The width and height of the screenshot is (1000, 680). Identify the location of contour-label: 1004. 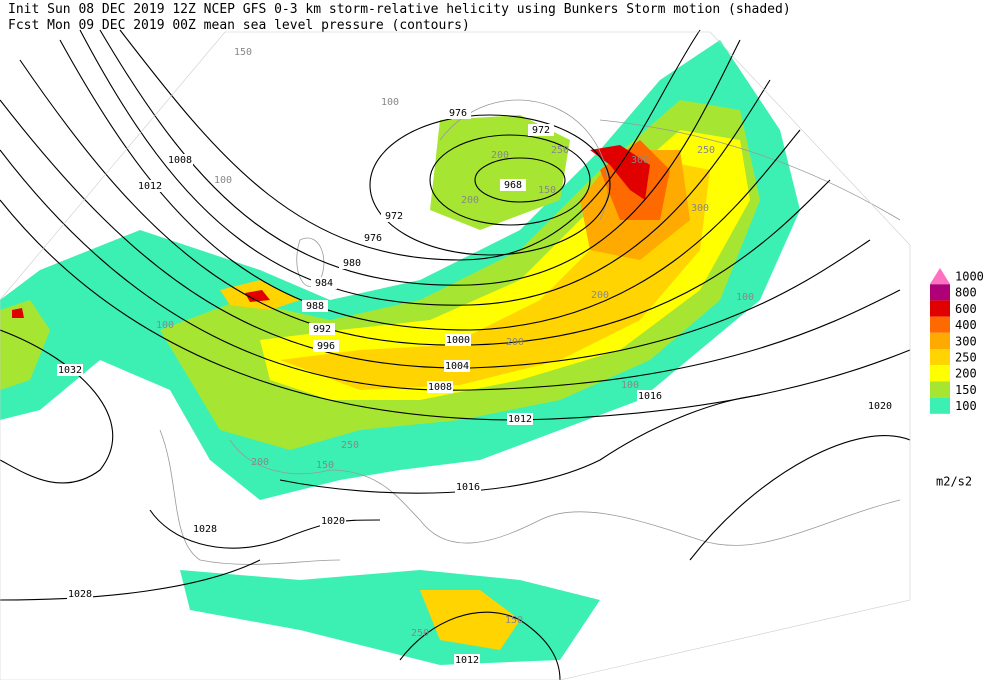
(457, 366).